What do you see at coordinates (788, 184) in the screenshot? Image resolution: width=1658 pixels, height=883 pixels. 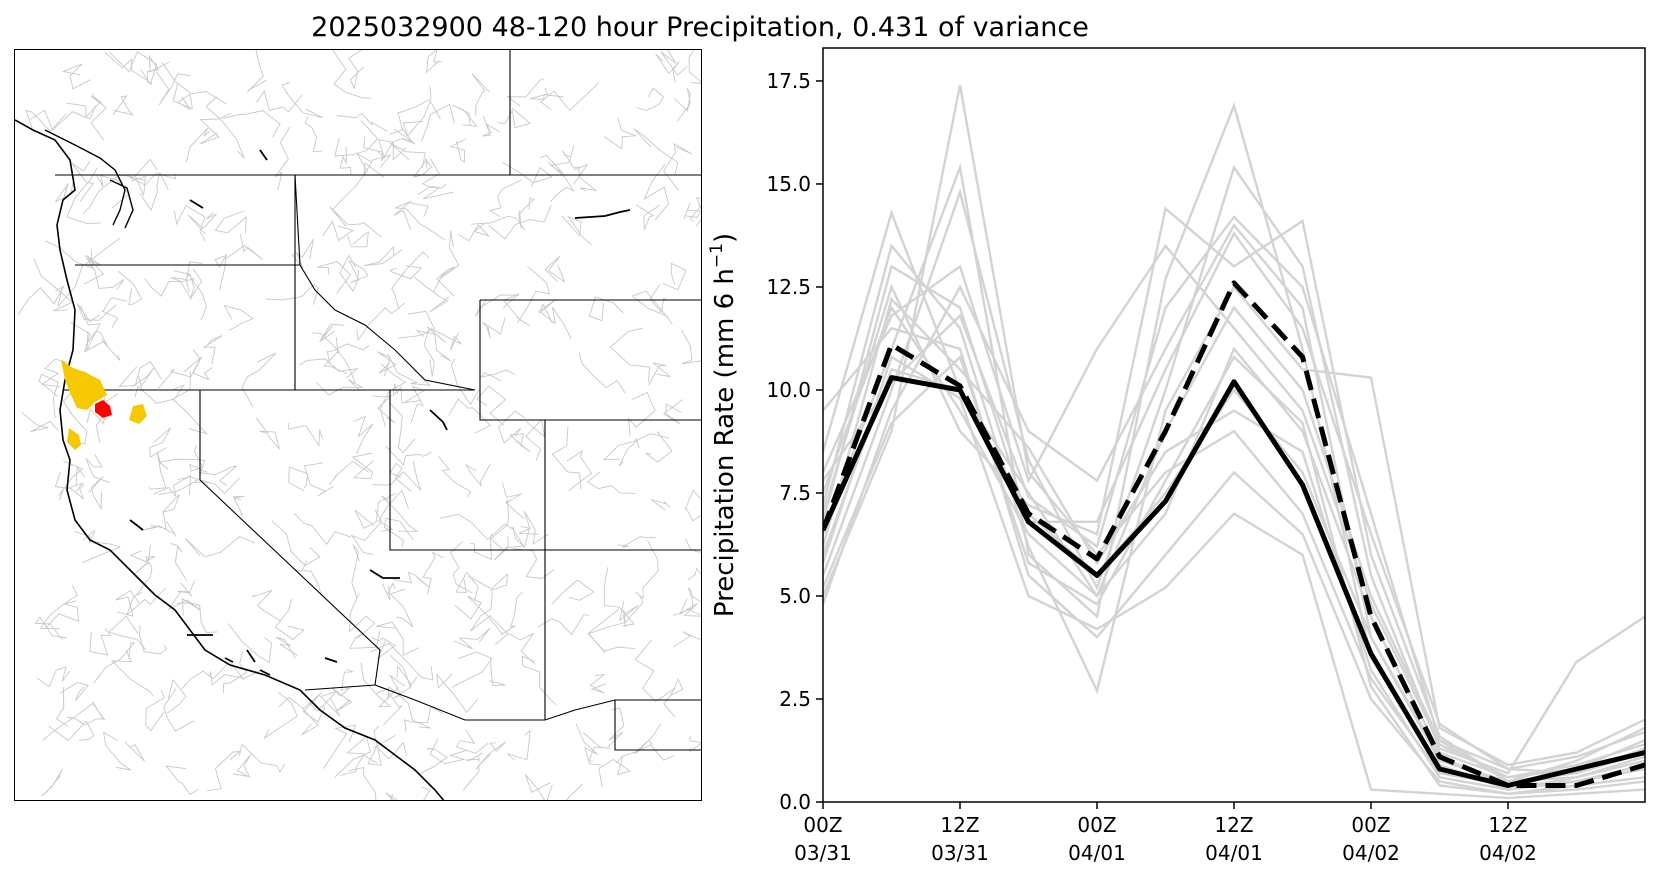 I see `y-tick-label: 15.0` at bounding box center [788, 184].